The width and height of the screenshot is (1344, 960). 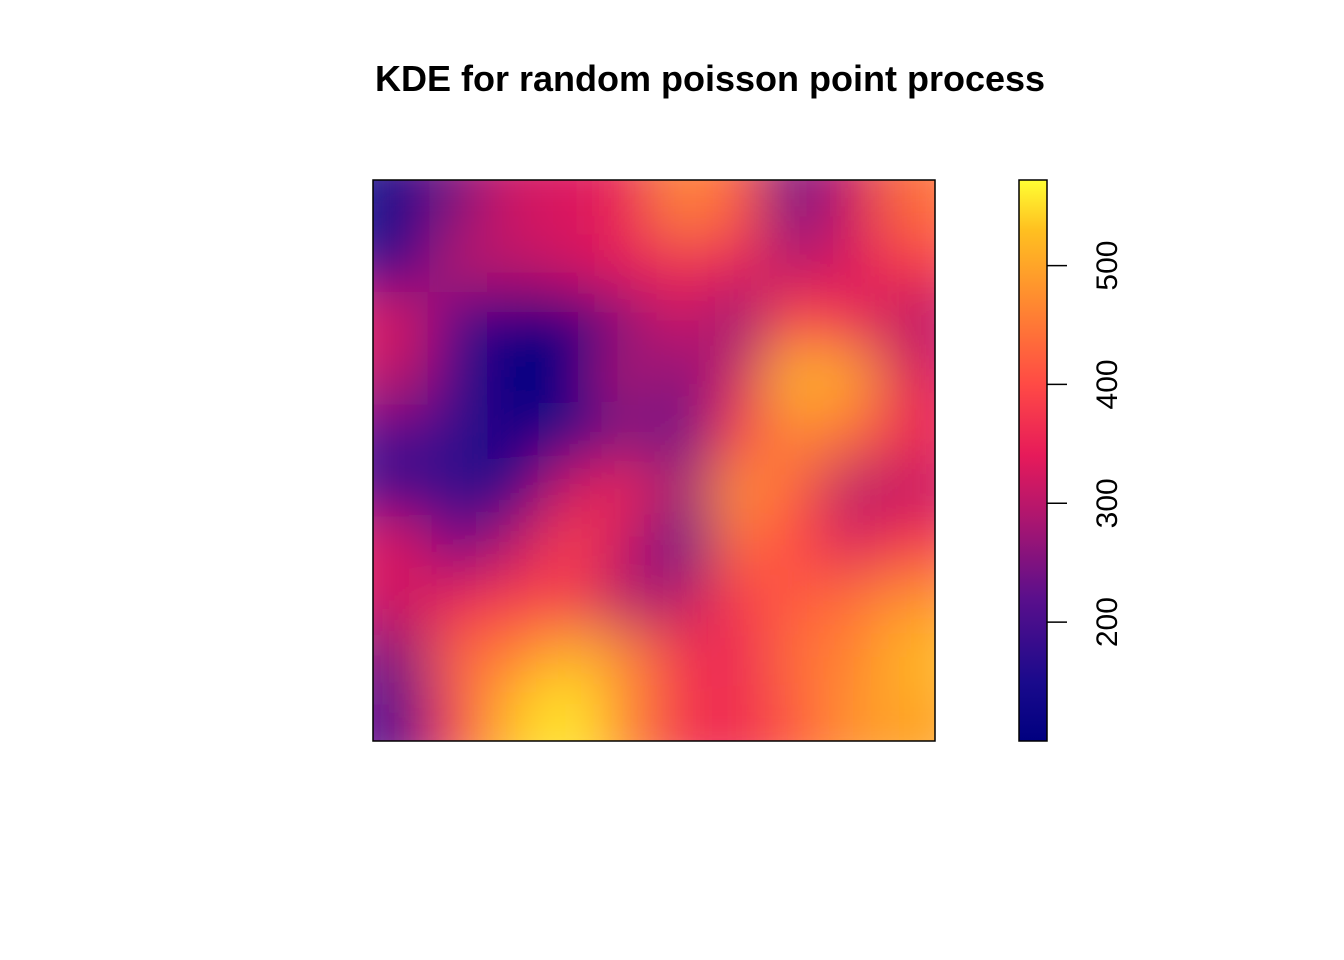 What do you see at coordinates (1107, 384) in the screenshot?
I see `colorbar-tick-label: 400` at bounding box center [1107, 384].